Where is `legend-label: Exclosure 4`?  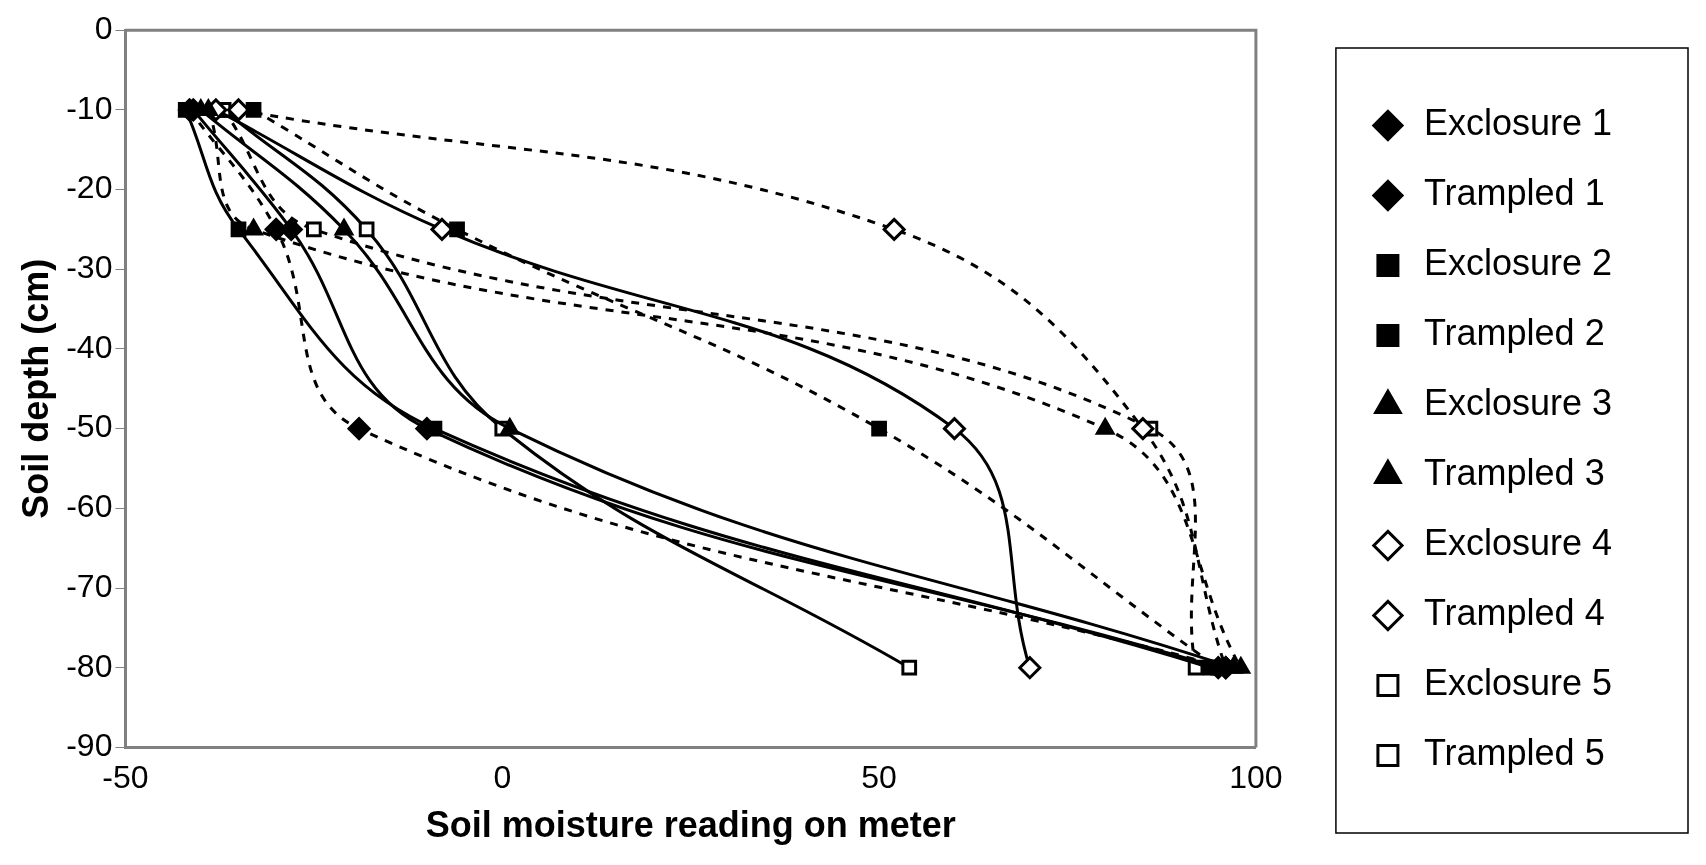
legend-label: Exclosure 4 is located at coordinates (1518, 543).